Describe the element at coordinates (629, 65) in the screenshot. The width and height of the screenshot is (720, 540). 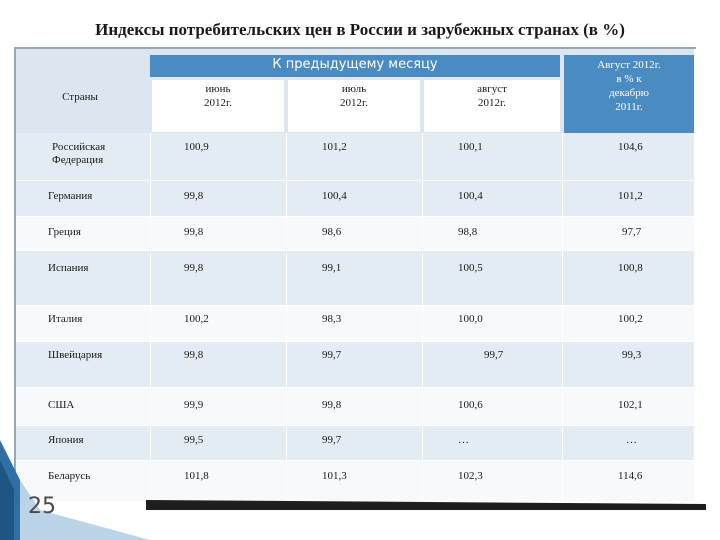
I see `header-augdec-line1: Август 2012г.` at that location.